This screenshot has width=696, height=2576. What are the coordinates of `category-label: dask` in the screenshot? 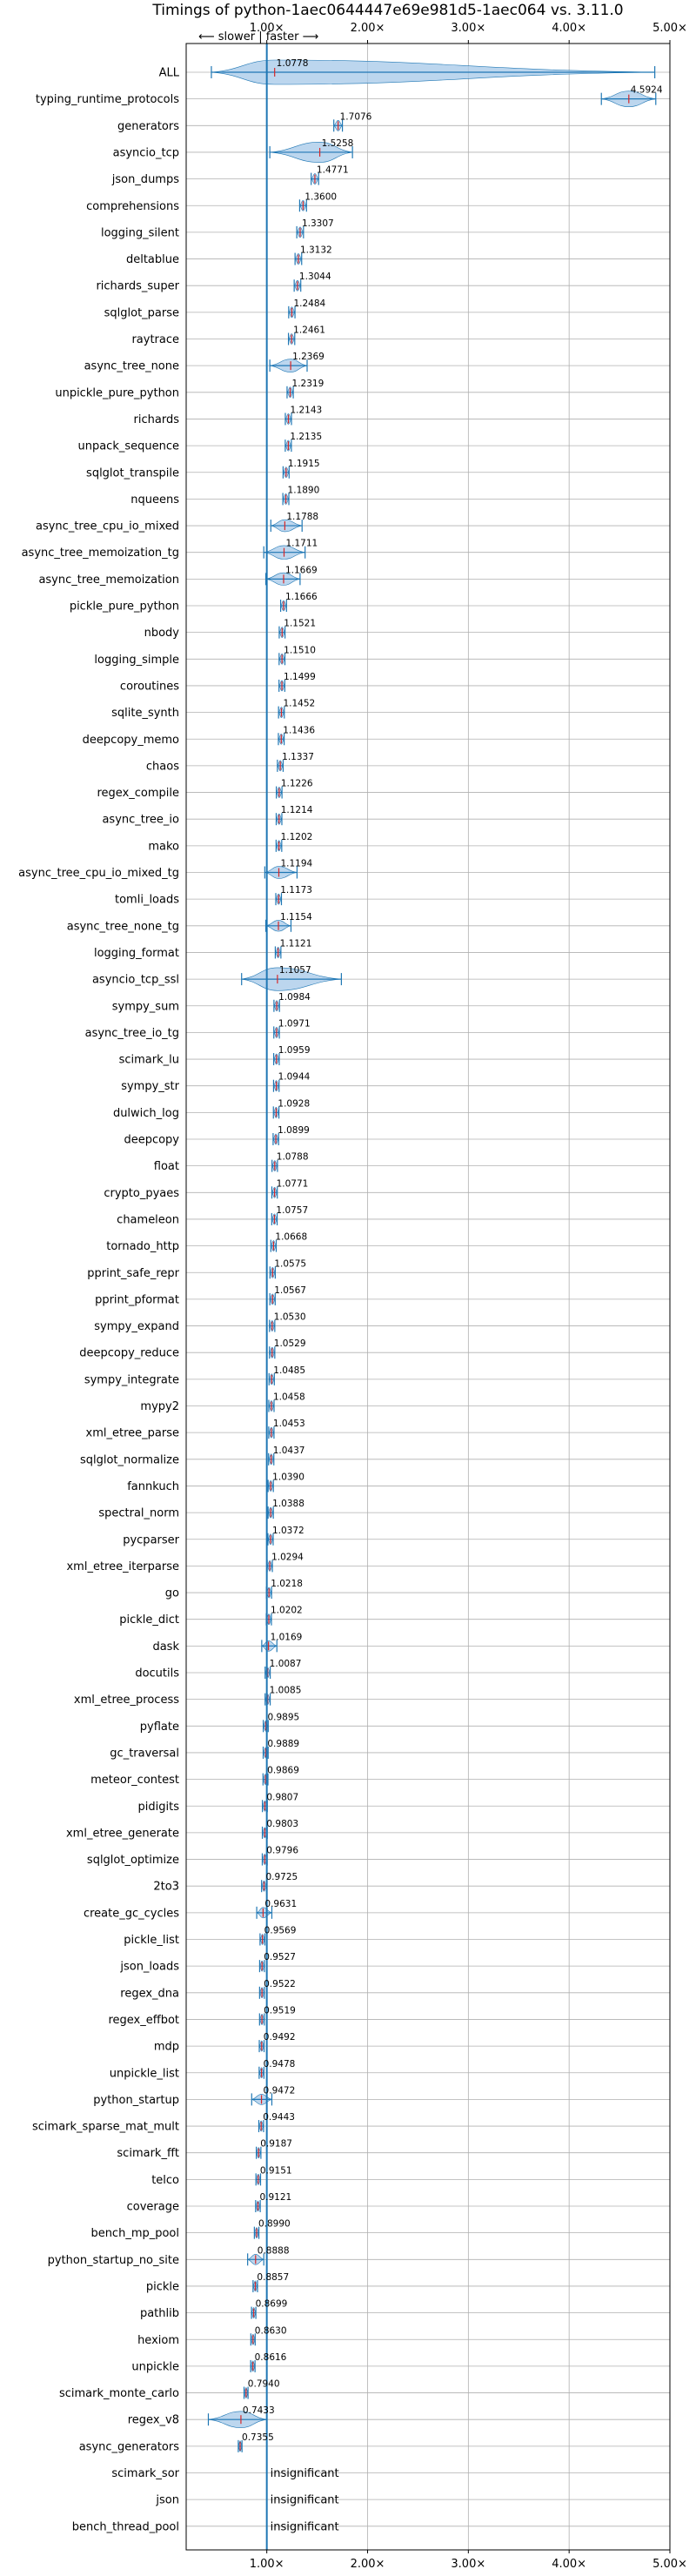 It's located at (165, 1647).